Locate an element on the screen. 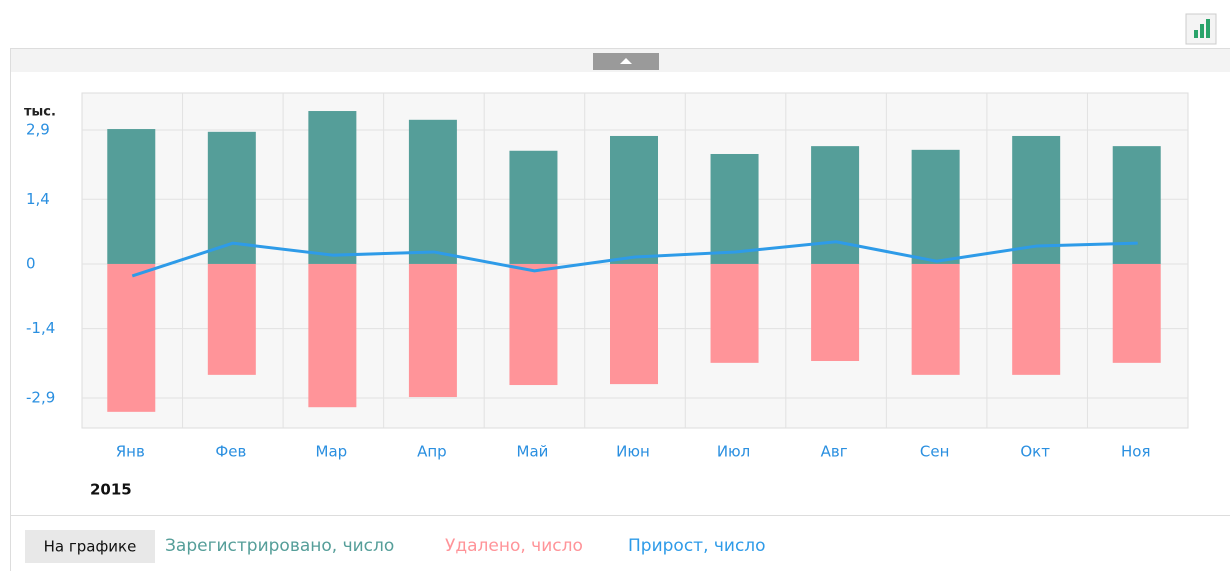  x-tick-label: Мар is located at coordinates (332, 452).